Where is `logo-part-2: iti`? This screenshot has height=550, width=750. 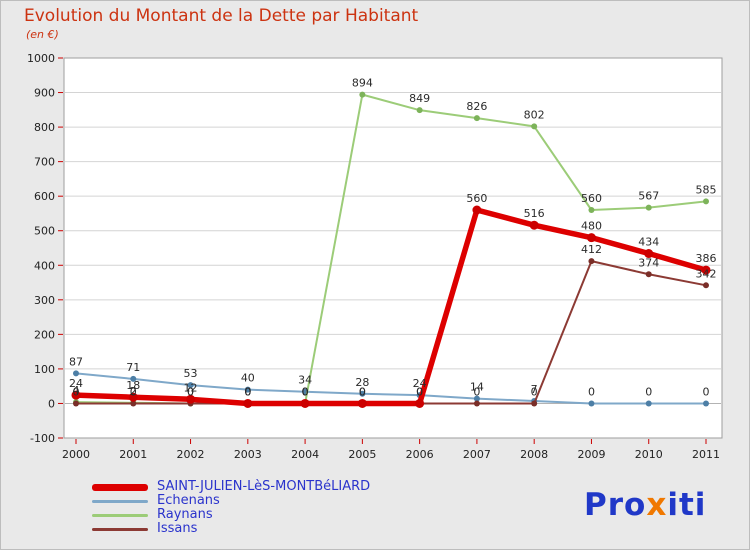
logo-part-2: iti is located at coordinates (687, 505).